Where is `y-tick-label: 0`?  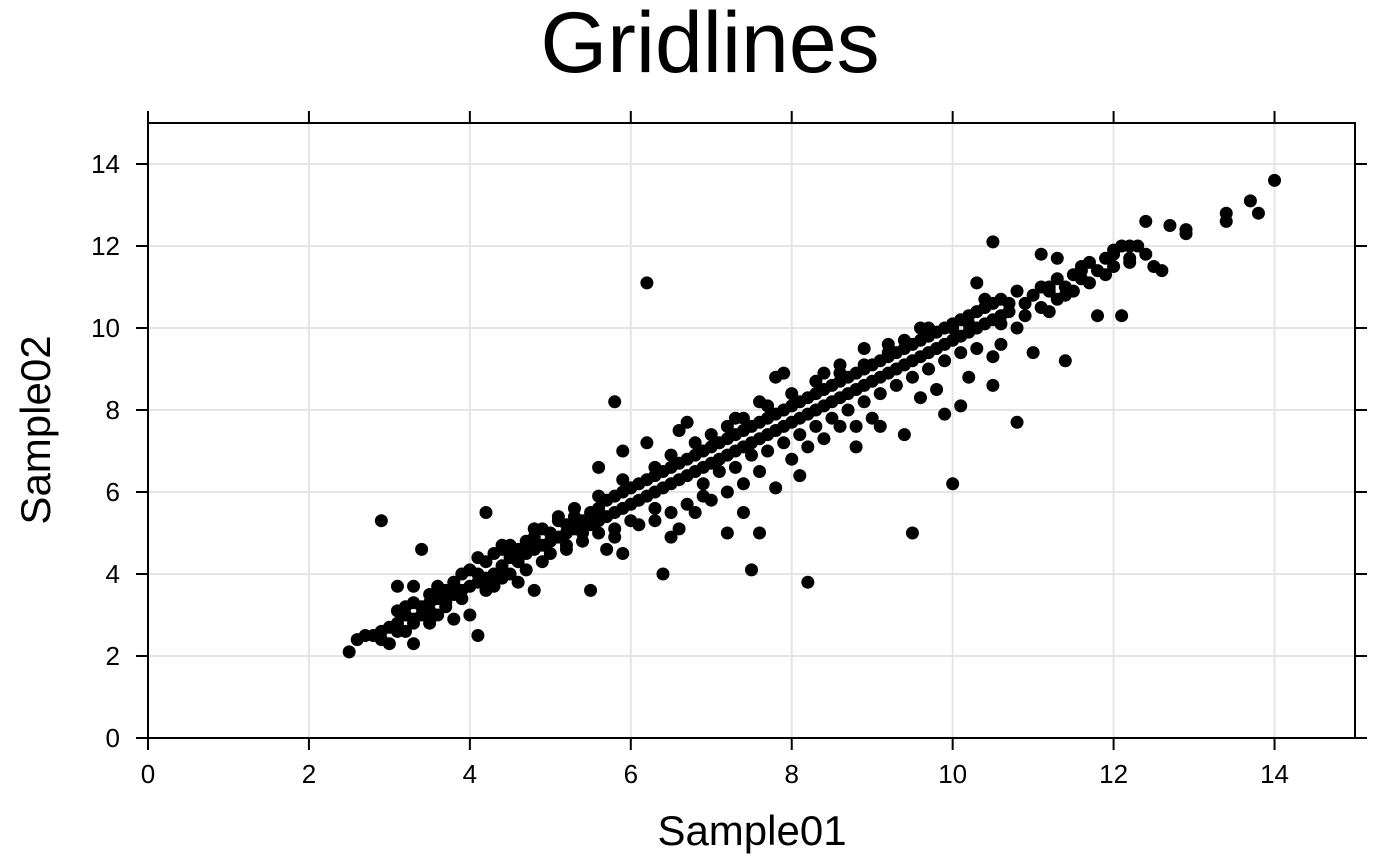
y-tick-label: 0 is located at coordinates (113, 738).